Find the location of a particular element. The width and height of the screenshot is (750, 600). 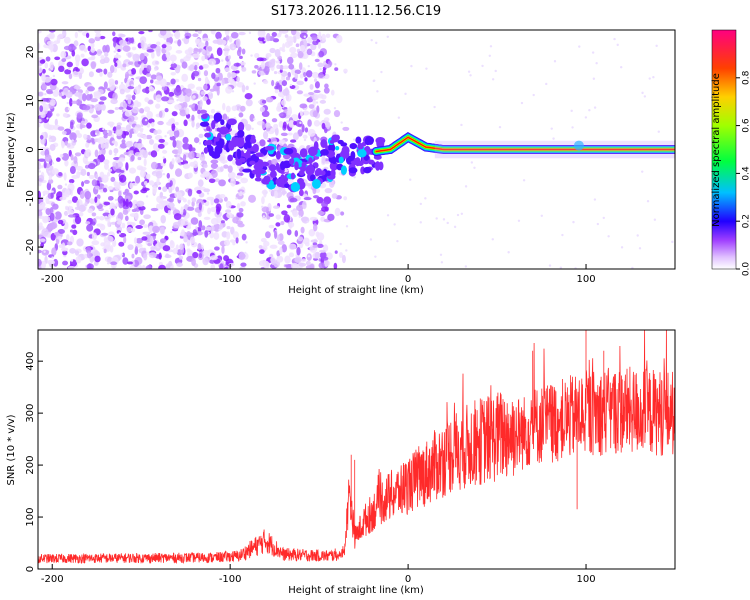

colorbar-ticks: 0.0 0.2 0.4 0.6 0.8 is located at coordinates (743, 173).